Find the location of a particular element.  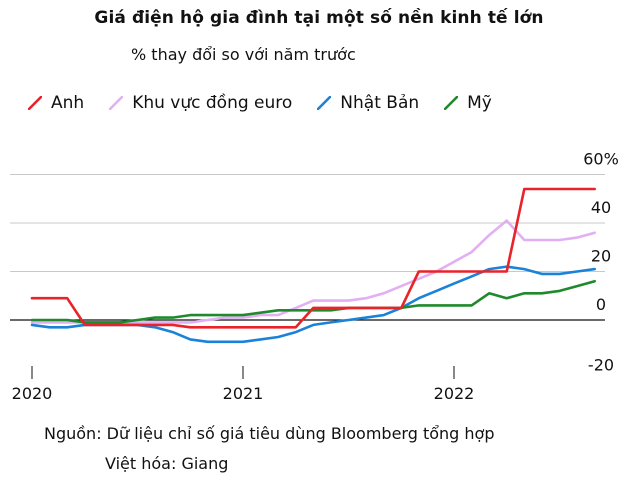

legend-item: Mỹ is located at coordinates (468, 103).